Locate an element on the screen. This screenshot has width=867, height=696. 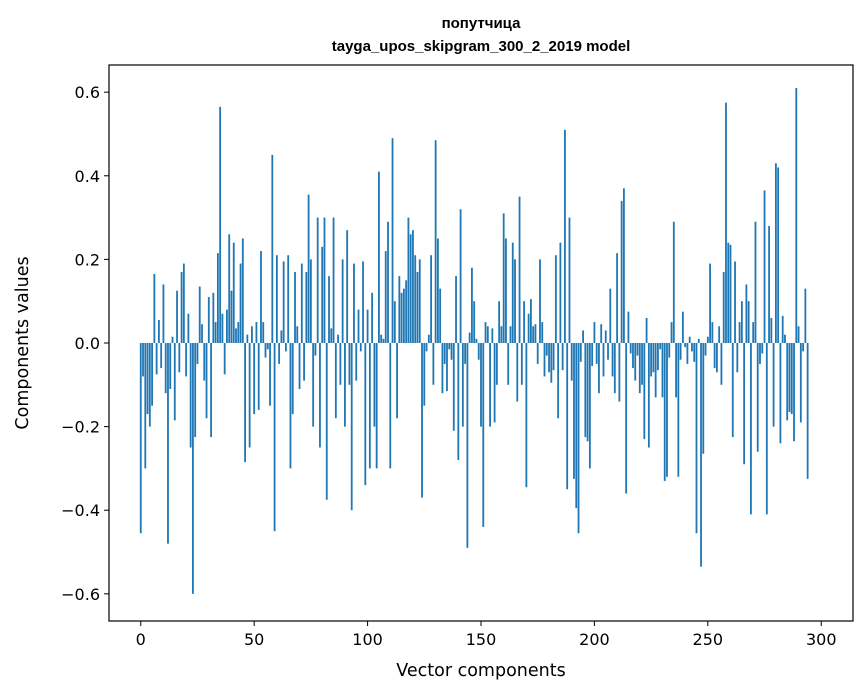
y-axis-ticks: −0.6 −0.4 −0.2 0.0 0.2 0.4 0.6 is located at coordinates (85, 343).